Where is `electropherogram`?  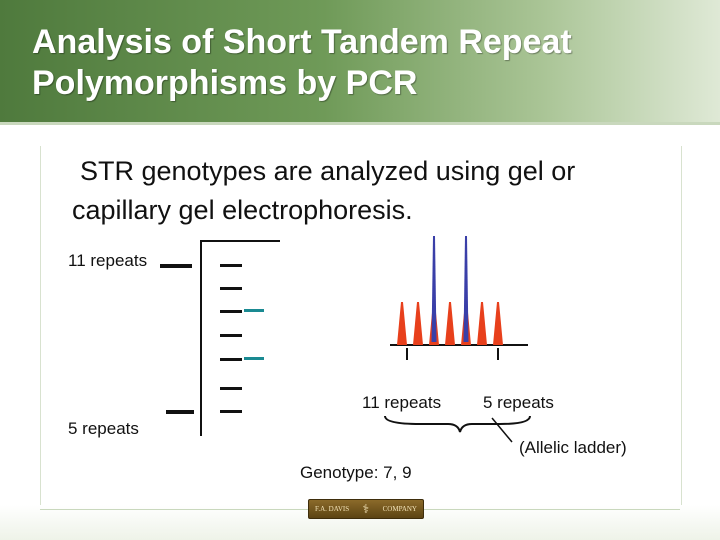
electropherogram is located at coordinates (459, 298).